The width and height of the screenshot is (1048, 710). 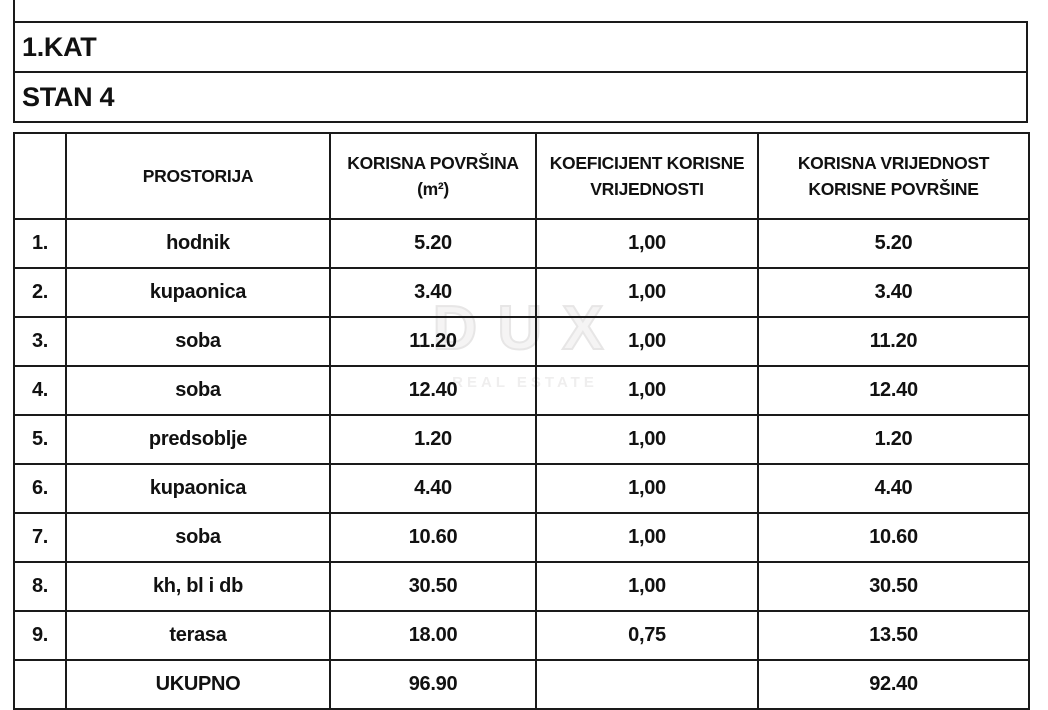 I want to click on header-value-label-line1: KORISNA VRIJEDNOST, so click(x=893, y=162).